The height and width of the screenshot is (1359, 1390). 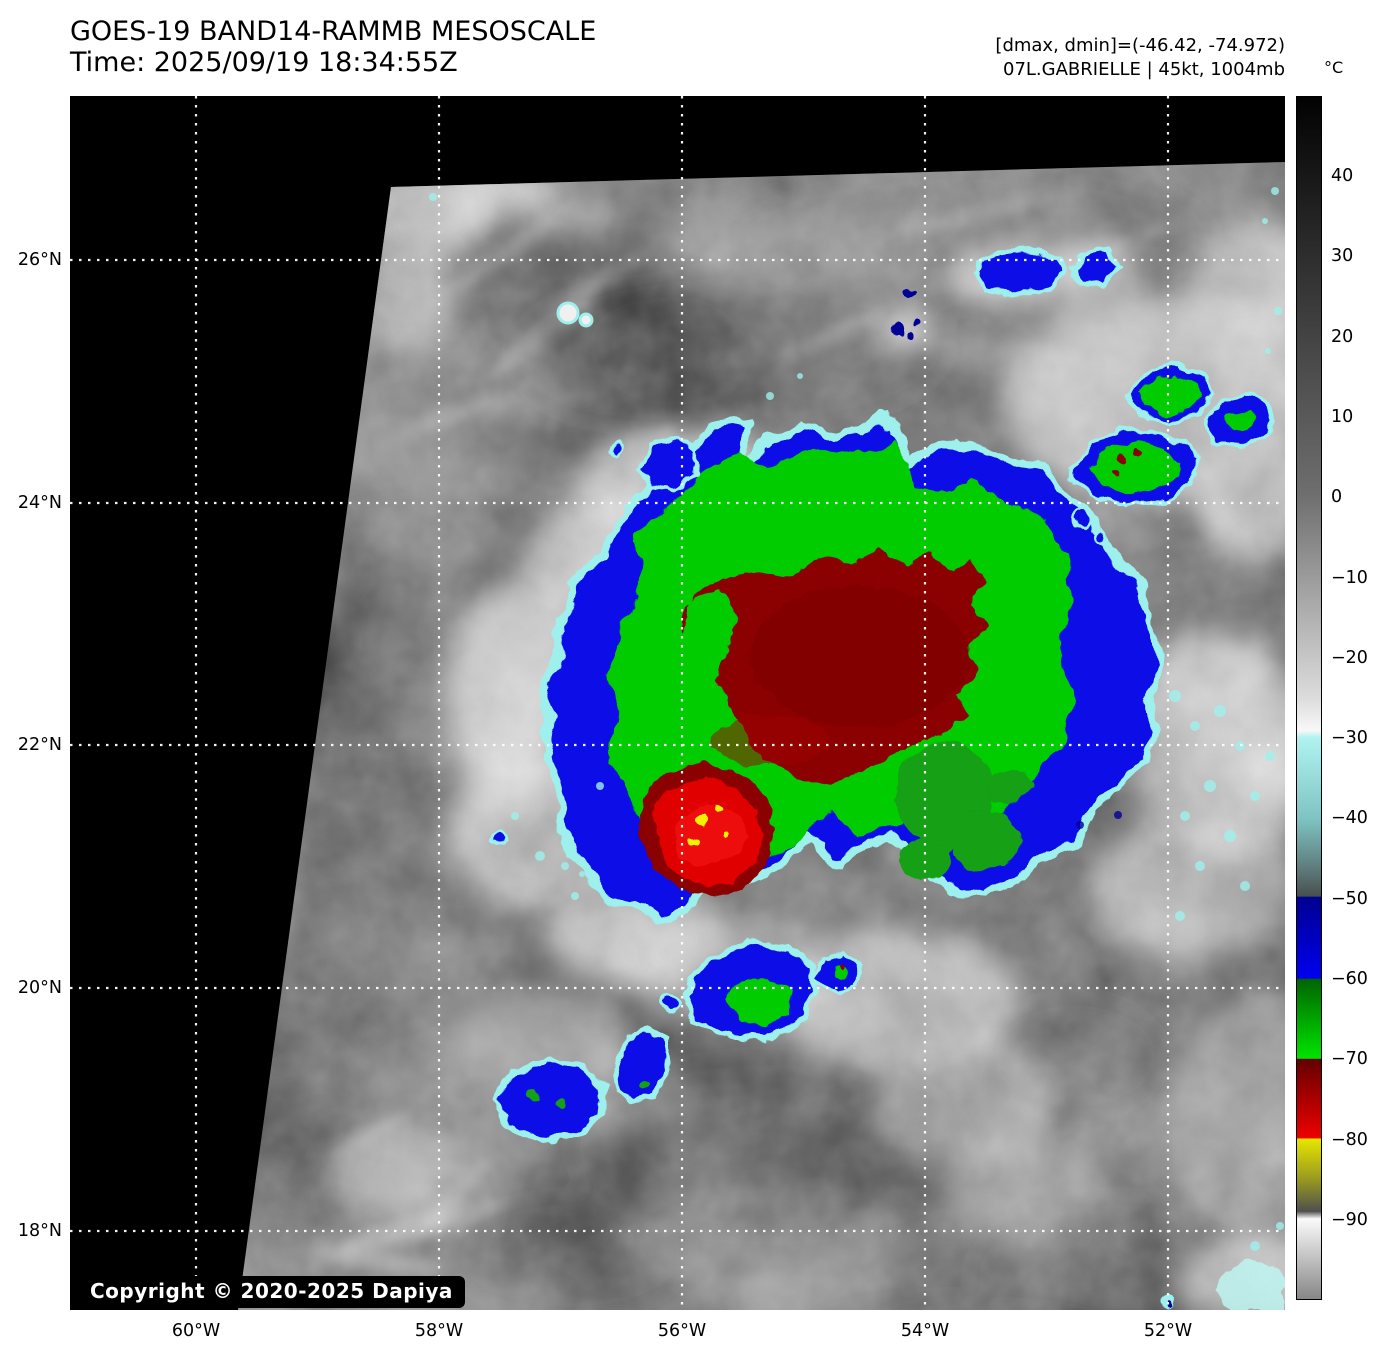 I want to click on colorbar, so click(x=1309, y=698).